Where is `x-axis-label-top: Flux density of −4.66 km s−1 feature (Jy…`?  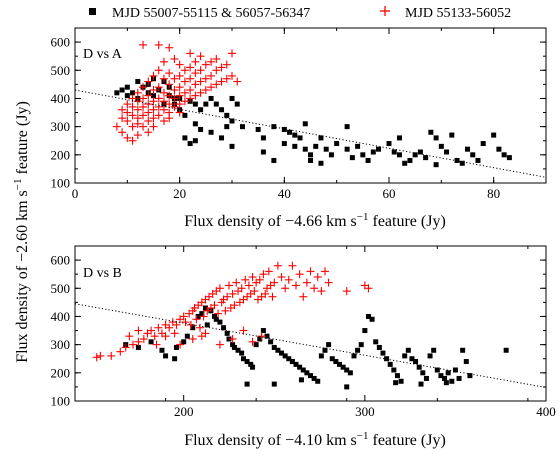 x-axis-label-top: Flux density of −4.66 km s−1 feature (Jy… is located at coordinates (315, 220).